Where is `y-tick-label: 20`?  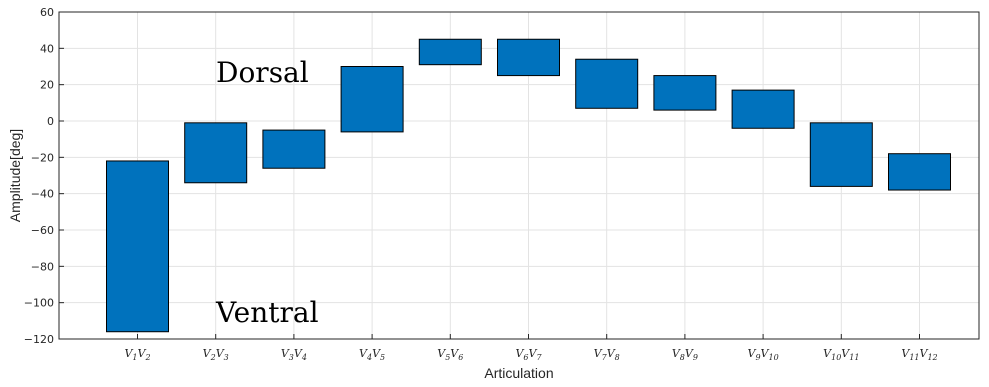
y-tick-label: 20 is located at coordinates (47, 85).